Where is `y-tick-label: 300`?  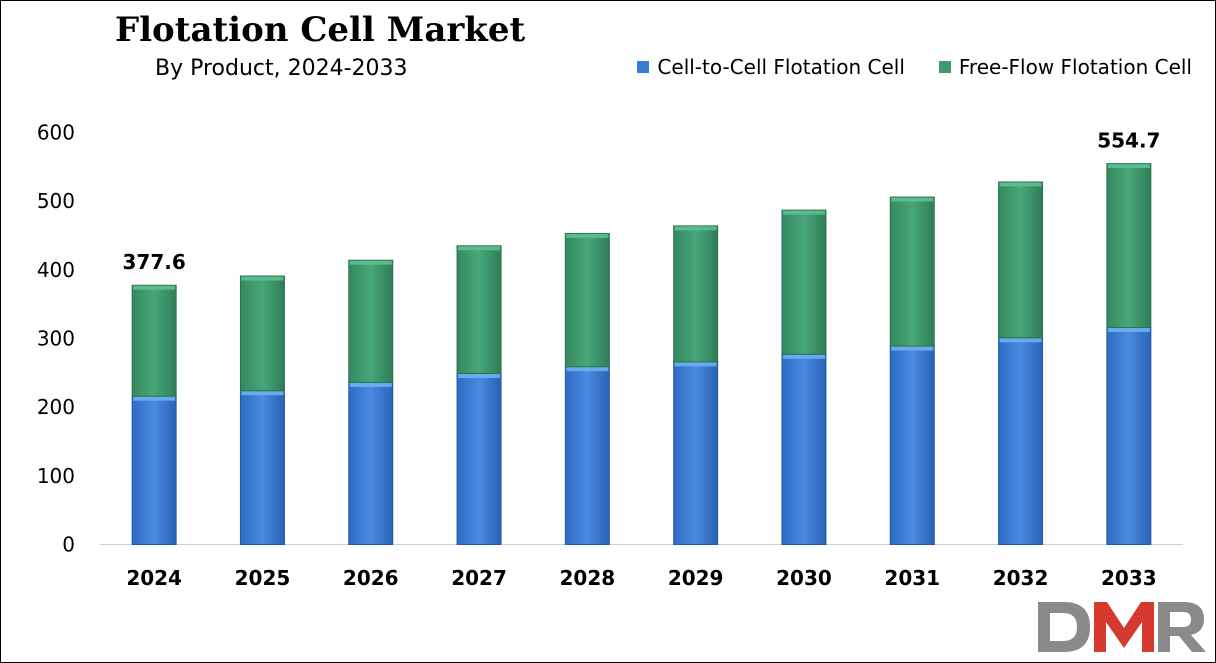
y-tick-label: 300 is located at coordinates (56, 339).